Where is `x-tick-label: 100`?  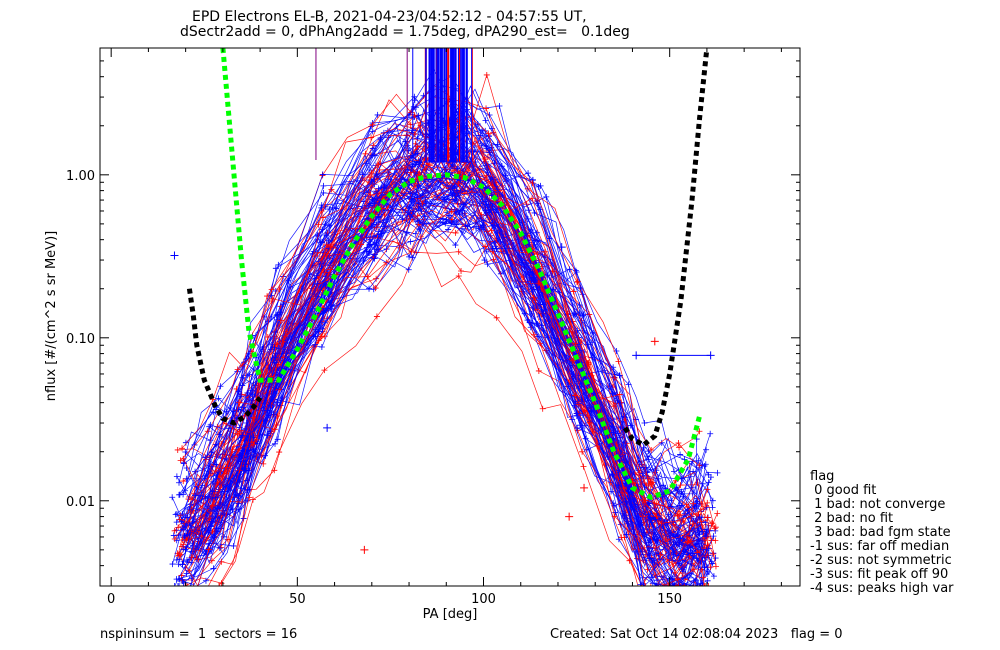 x-tick-label: 100 is located at coordinates (483, 599).